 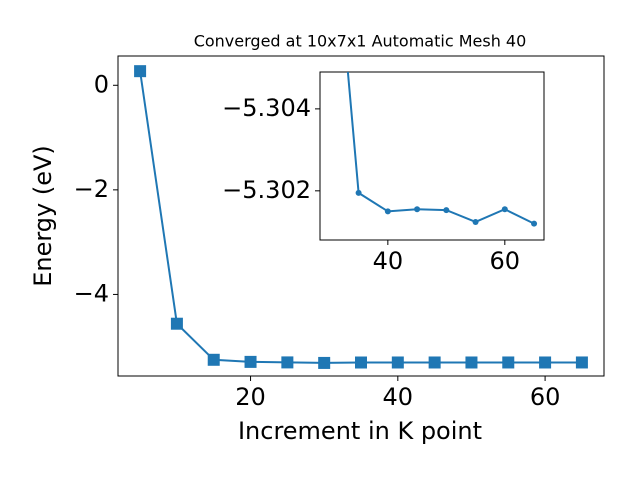 I want to click on x-axis-label: Increment in K point, so click(x=360, y=431).